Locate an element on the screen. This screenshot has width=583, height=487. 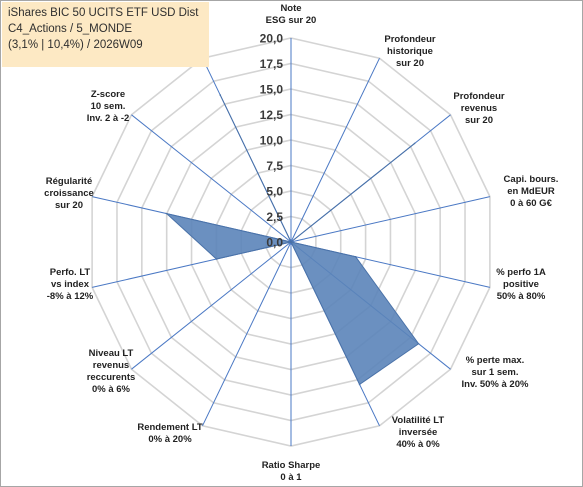
axis-label: Z-score is located at coordinates (108, 94).